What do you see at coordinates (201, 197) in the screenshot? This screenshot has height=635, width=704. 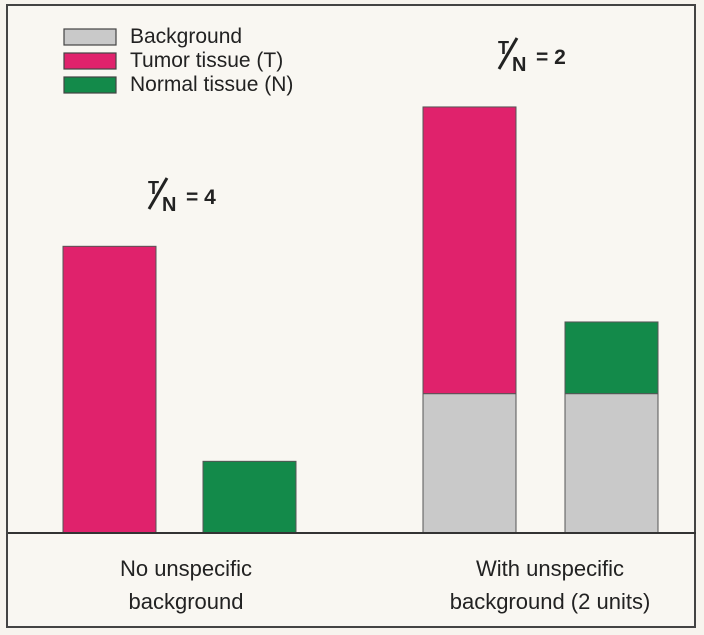 I see `ratio-value: = 4` at bounding box center [201, 197].